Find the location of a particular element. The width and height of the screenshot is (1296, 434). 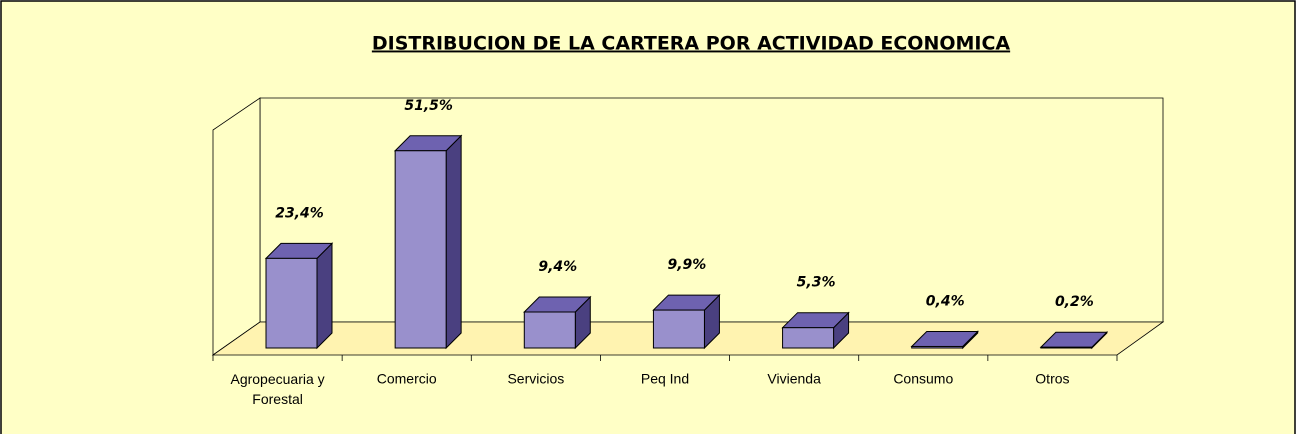

value-label: 9,9% is located at coordinates (687, 265).